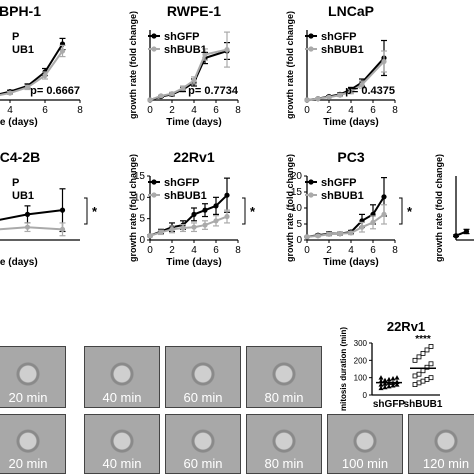 The width and height of the screenshot is (474, 474). Describe the element at coordinates (19, 262) in the screenshot. I see `chart-3-x-label: Time (days)` at that location.